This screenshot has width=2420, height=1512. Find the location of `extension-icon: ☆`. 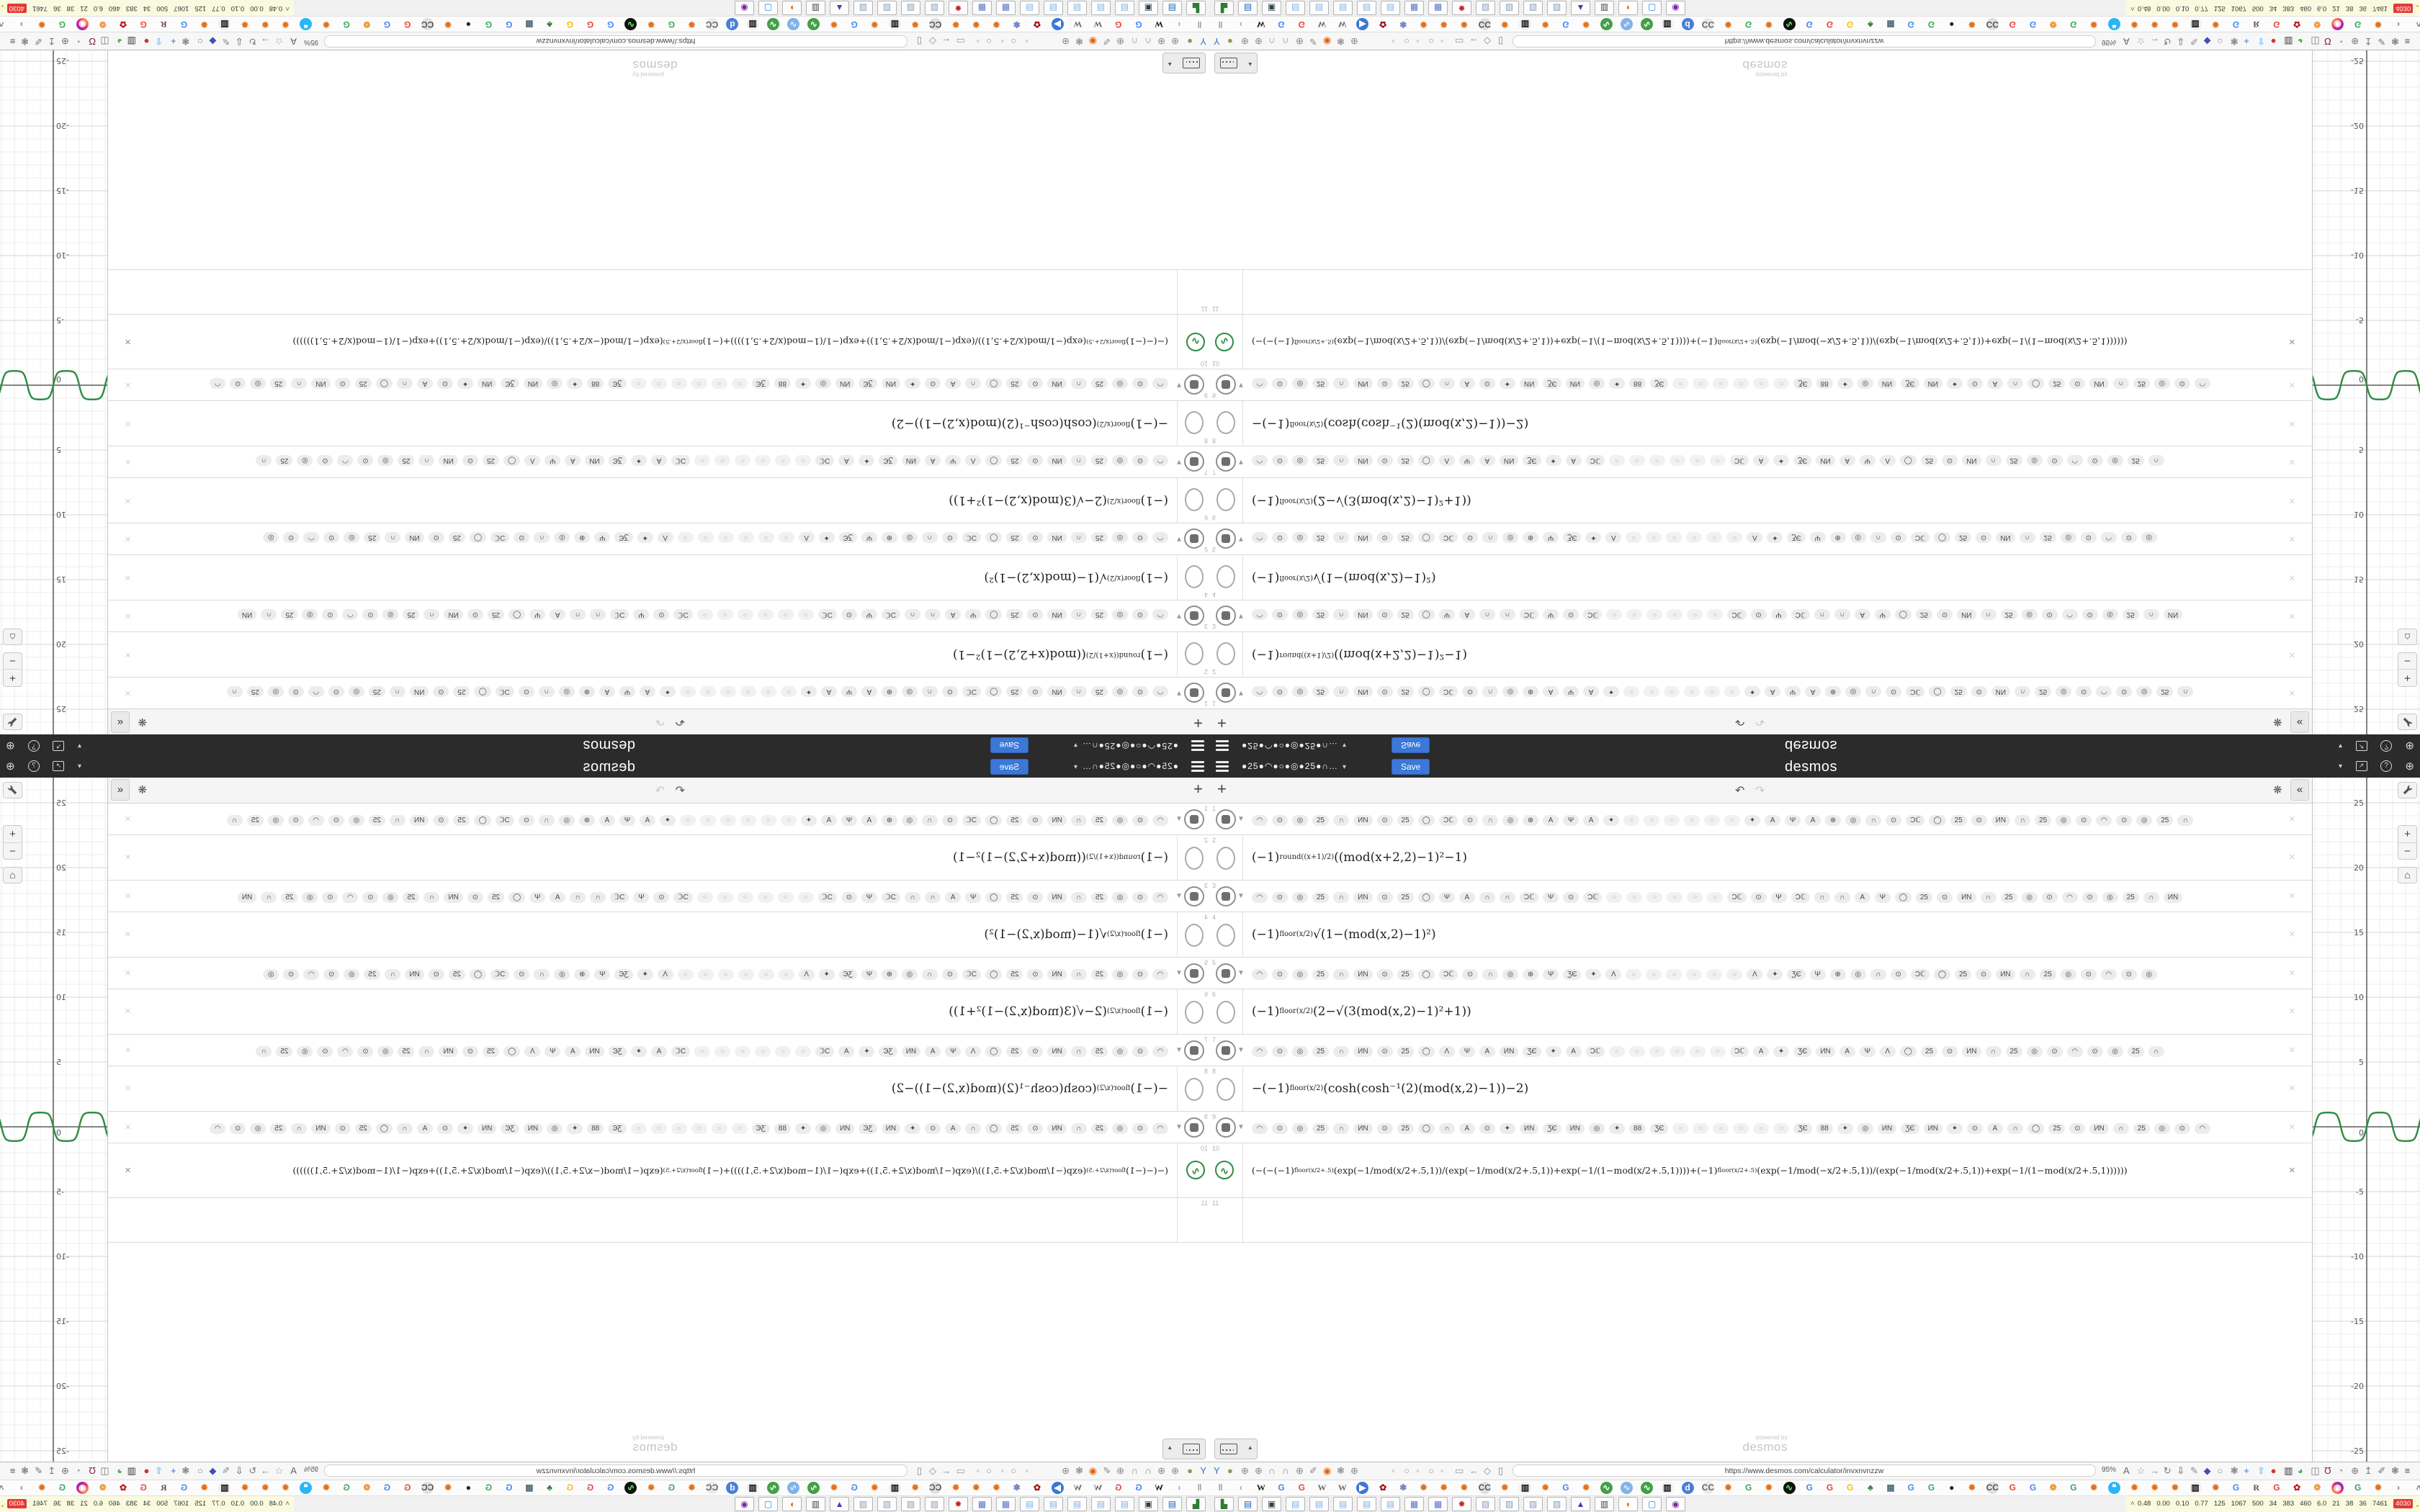

extension-icon: ☆ is located at coordinates (2141, 1470).